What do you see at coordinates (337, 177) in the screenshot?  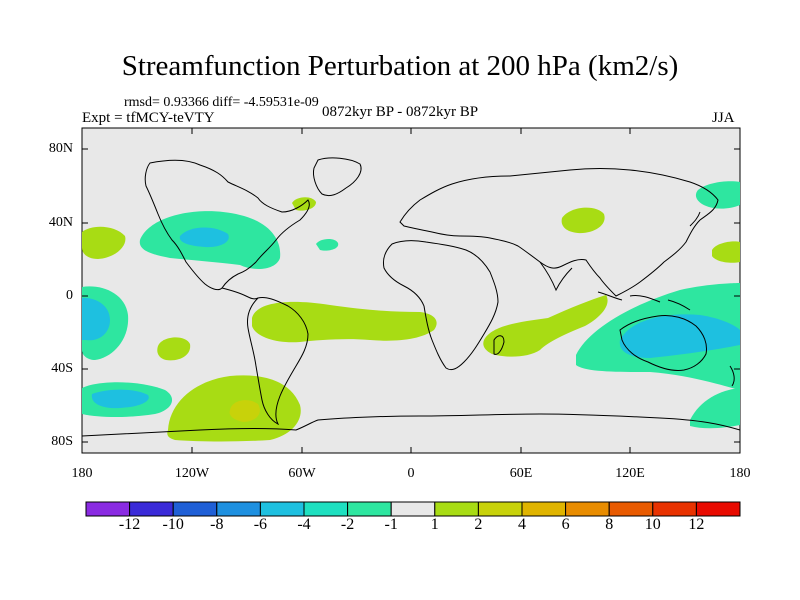 I see `coastline-greenland` at bounding box center [337, 177].